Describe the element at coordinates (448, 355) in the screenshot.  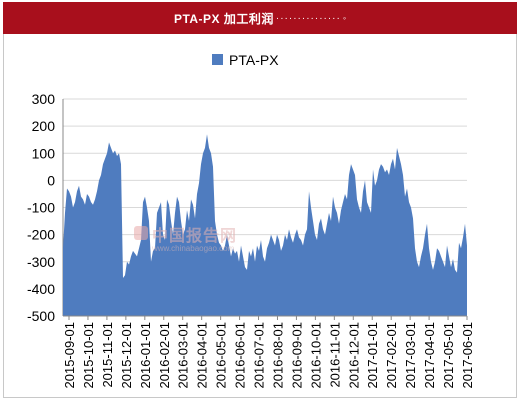
I see `x-tick-label: 2017-05-01` at that location.